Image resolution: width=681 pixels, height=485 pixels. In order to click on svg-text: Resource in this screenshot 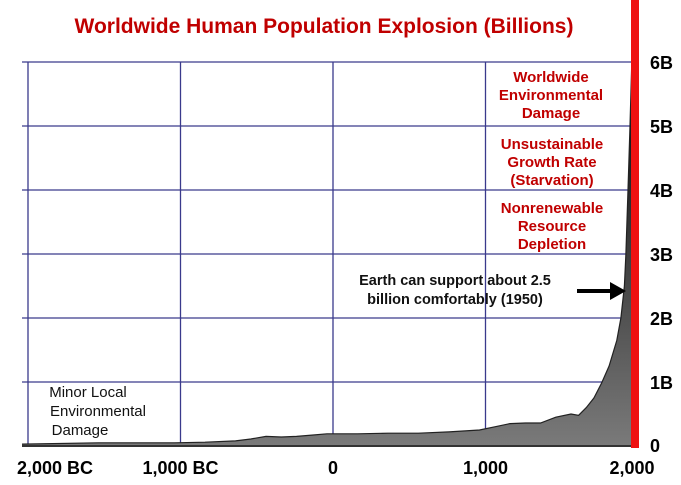, I will do `click(552, 226)`.